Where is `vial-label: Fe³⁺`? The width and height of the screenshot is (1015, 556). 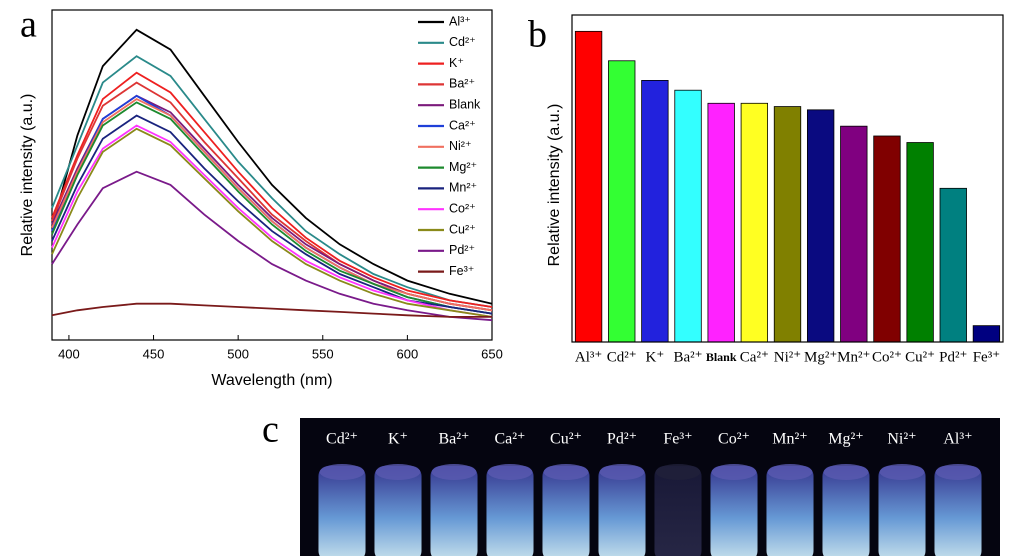 vial-label: Fe³⁺ is located at coordinates (677, 439).